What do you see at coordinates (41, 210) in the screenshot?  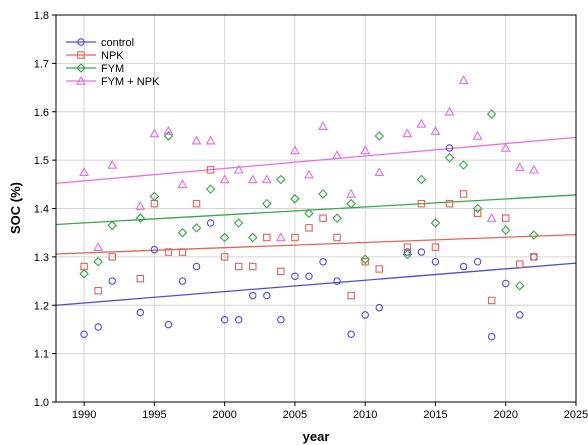 I see `y-tick-label: 1.4` at bounding box center [41, 210].